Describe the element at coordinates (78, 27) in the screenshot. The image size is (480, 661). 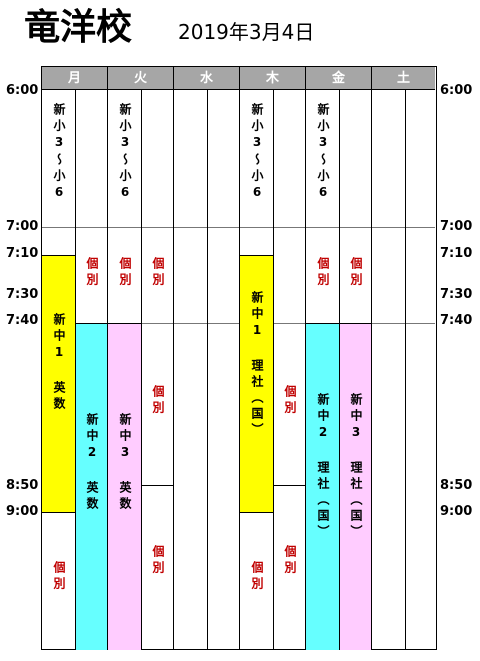
I see `school-title: 竜洋校` at that location.